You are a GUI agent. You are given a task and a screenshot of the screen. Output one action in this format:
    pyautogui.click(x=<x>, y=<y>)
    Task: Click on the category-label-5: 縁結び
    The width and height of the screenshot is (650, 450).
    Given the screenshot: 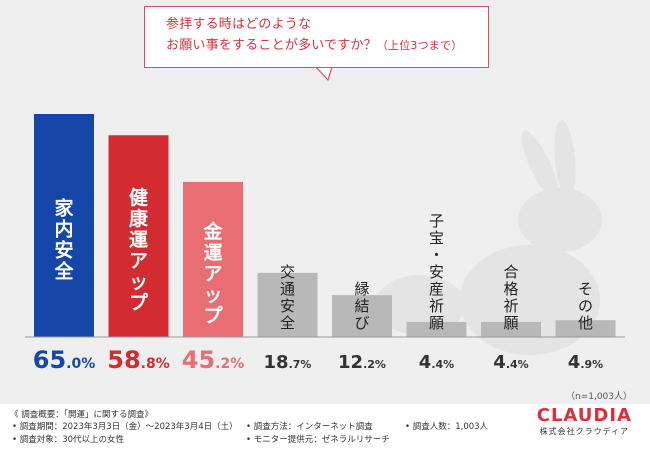 What is the action you would take?
    pyautogui.click(x=361, y=306)
    